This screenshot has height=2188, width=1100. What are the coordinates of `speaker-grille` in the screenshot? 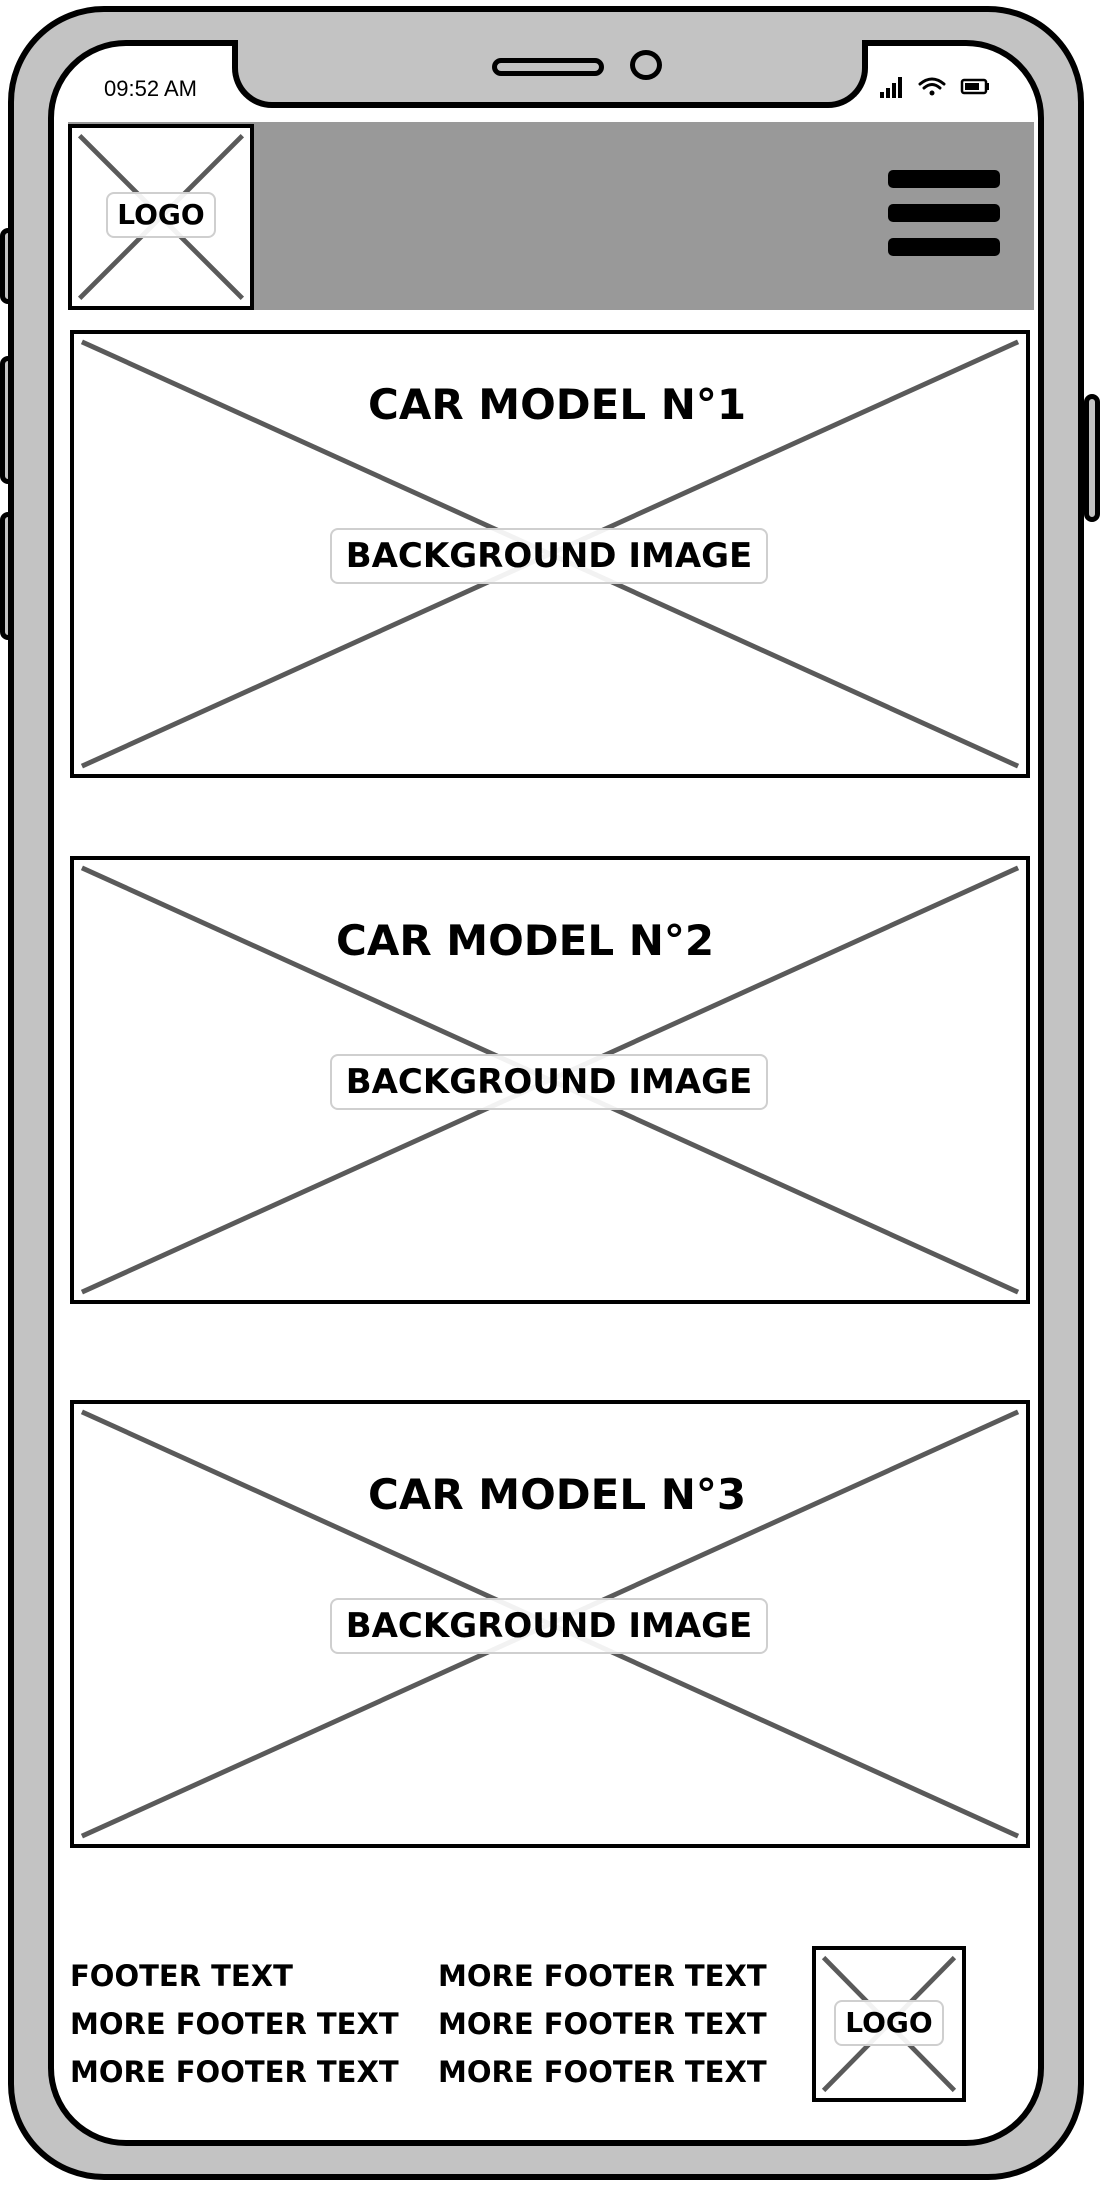 It's located at (548, 67).